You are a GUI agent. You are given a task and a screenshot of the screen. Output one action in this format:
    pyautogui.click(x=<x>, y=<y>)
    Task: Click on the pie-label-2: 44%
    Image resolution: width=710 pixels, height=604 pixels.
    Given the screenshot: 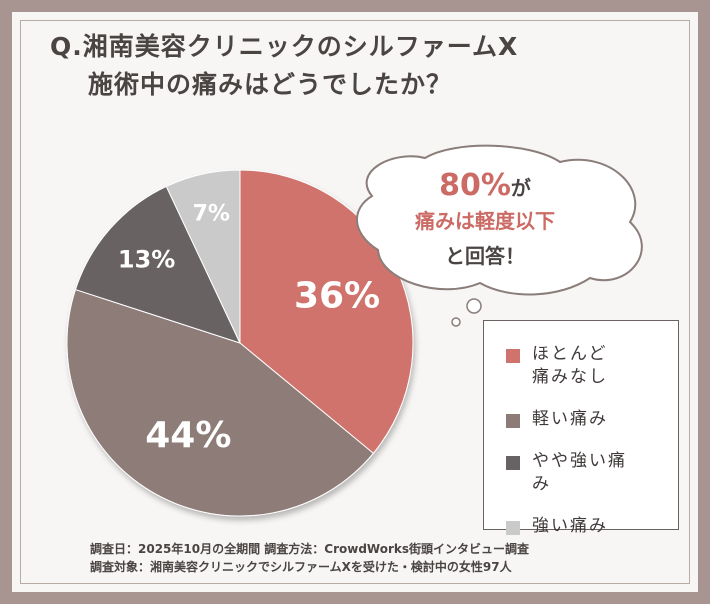 What is the action you would take?
    pyautogui.click(x=188, y=435)
    